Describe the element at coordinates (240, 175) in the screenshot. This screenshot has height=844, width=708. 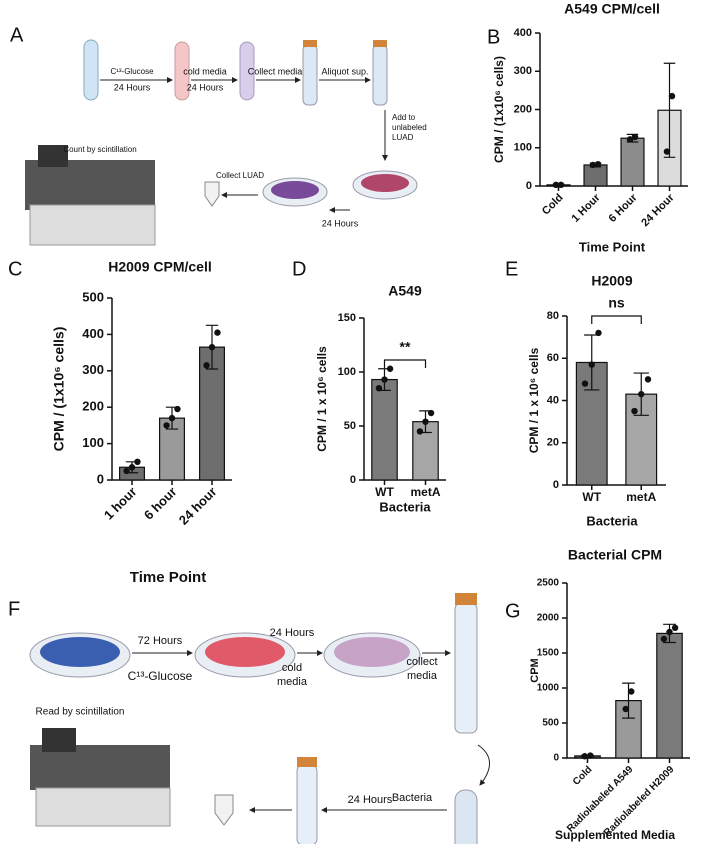
I see `schematic-label: Collect LUAD` at that location.